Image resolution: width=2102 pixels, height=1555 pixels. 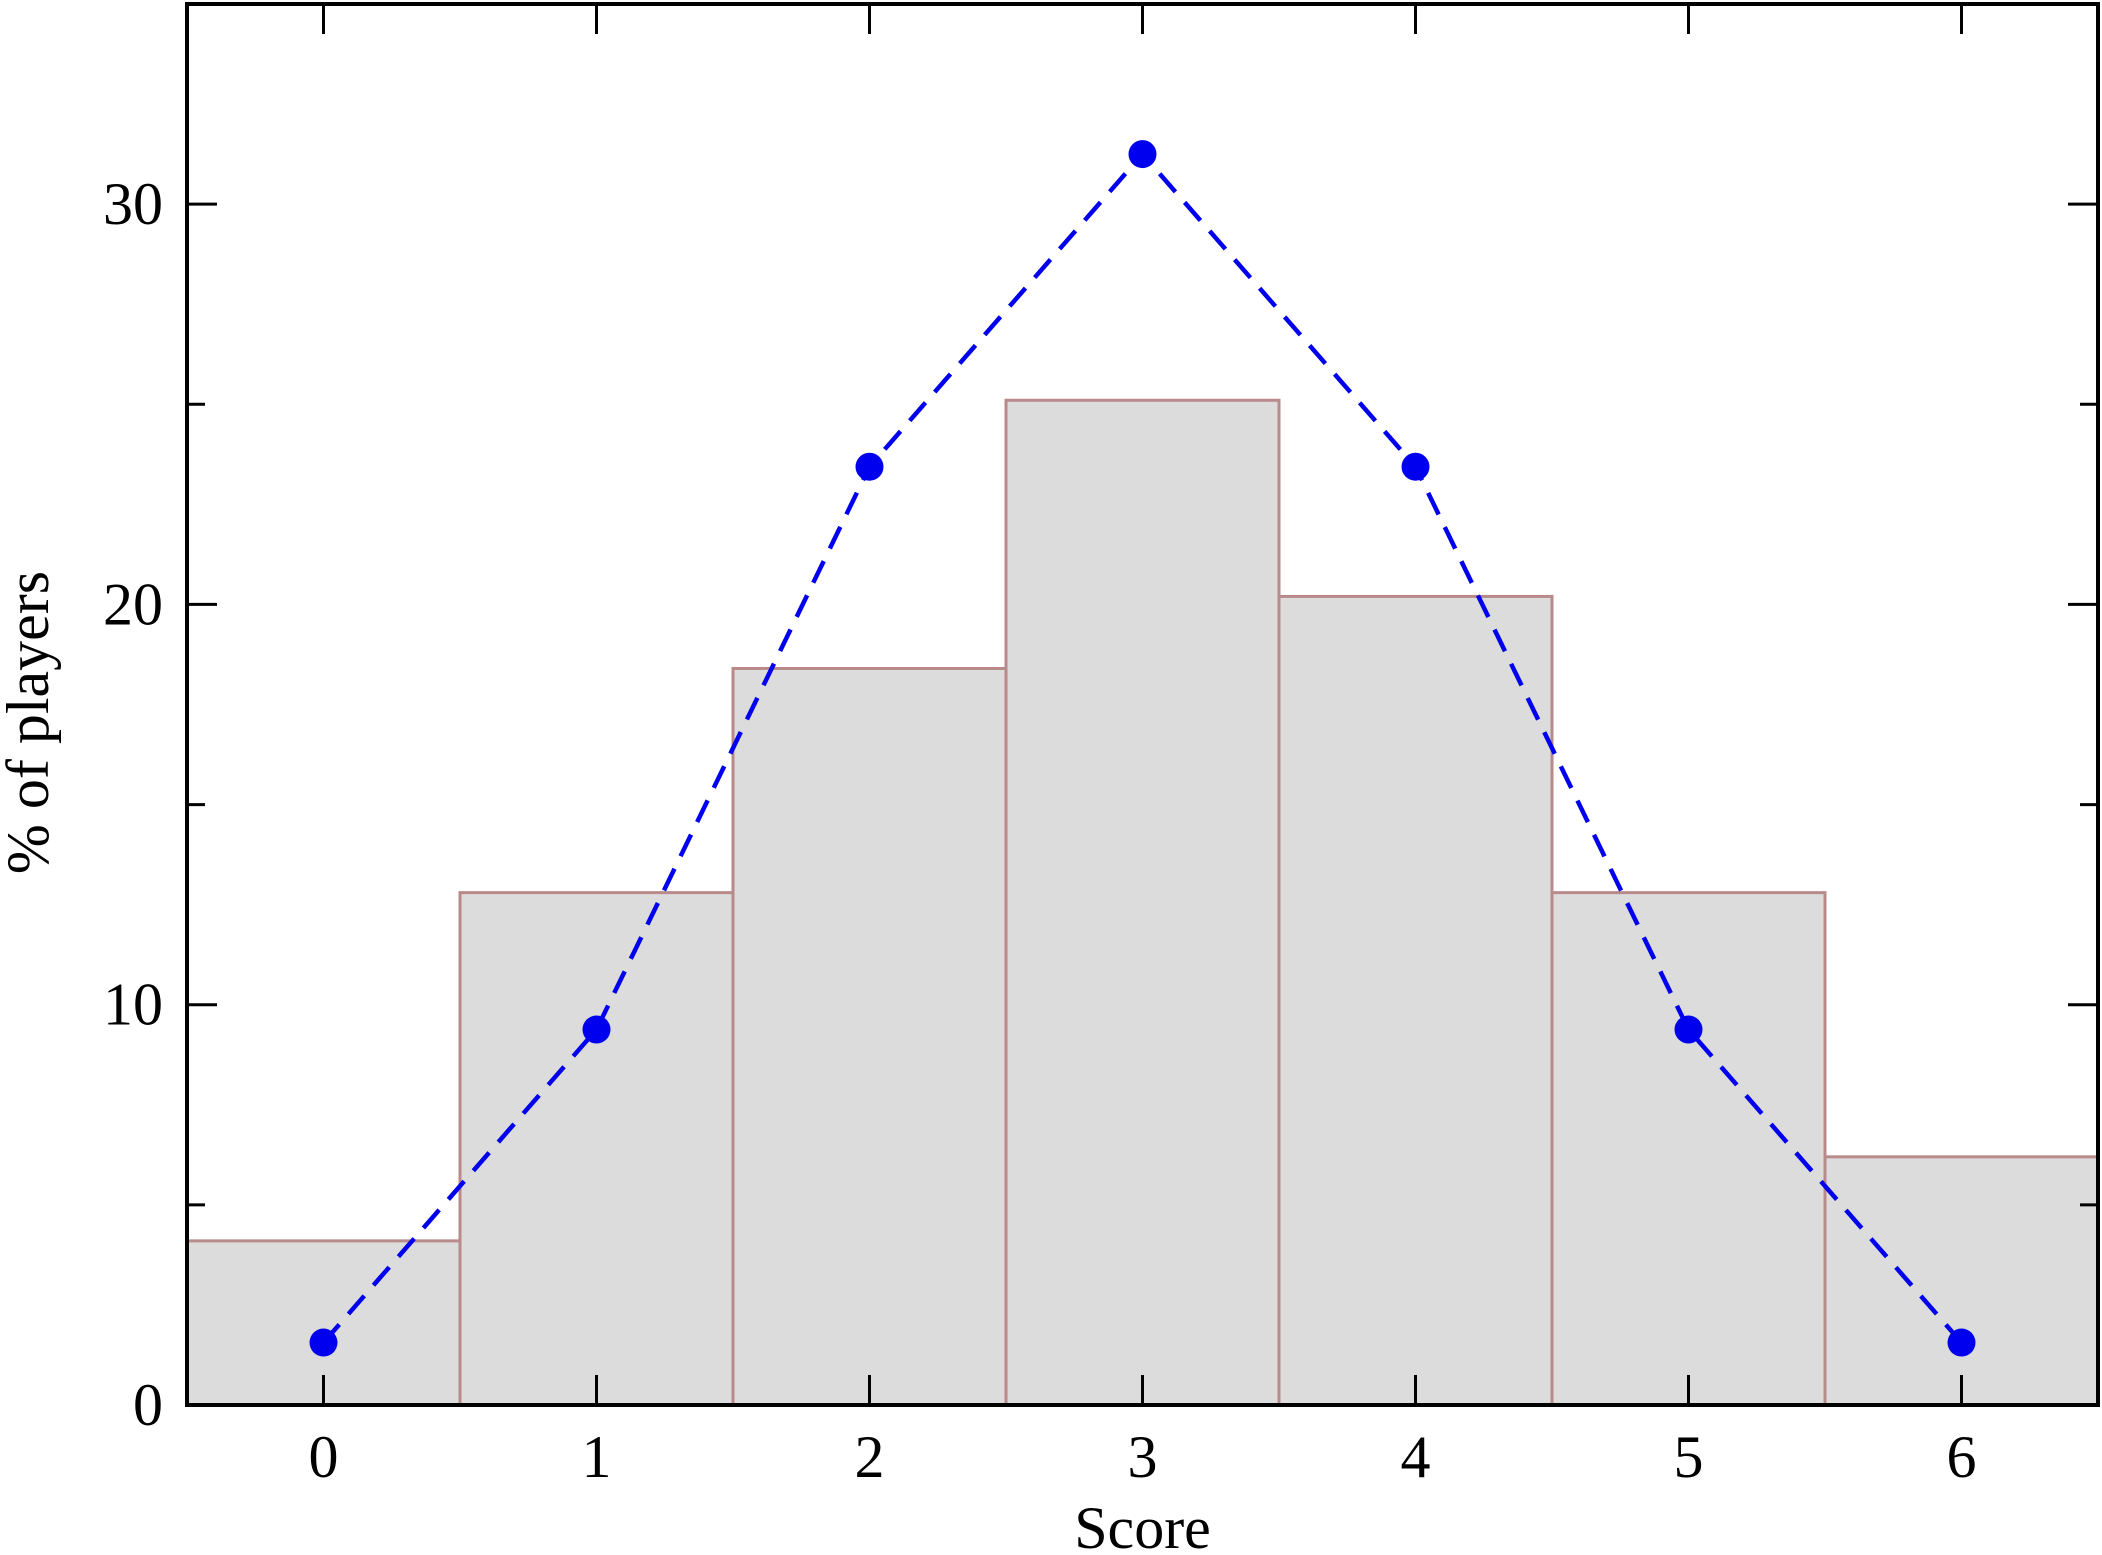 What do you see at coordinates (148, 1405) in the screenshot?
I see `y-tick-label: 0` at bounding box center [148, 1405].